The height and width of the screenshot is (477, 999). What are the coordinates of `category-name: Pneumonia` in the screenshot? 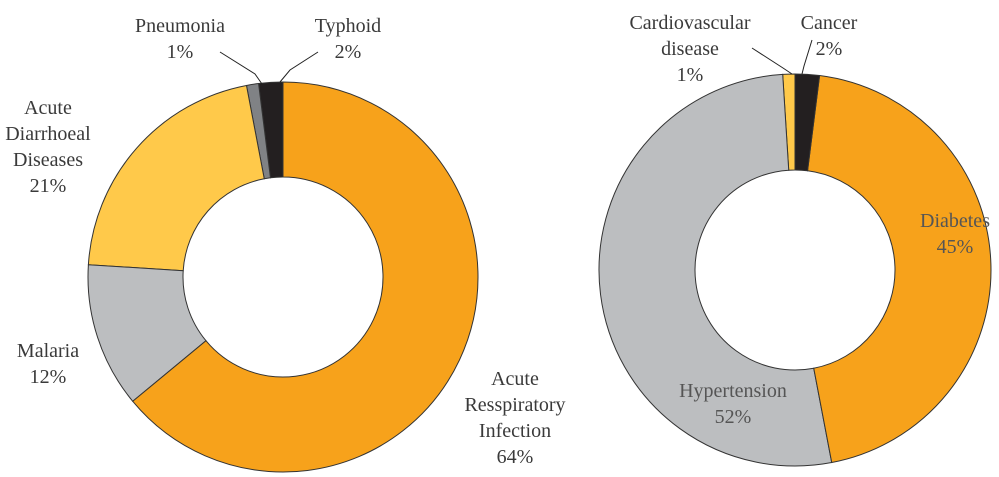 It's located at (180, 26).